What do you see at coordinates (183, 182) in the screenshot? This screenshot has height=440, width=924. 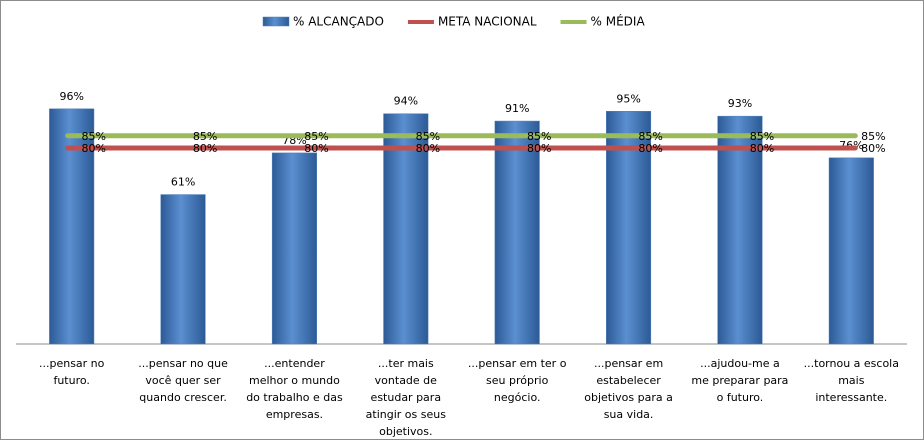 I see `data-label: 61%` at bounding box center [183, 182].